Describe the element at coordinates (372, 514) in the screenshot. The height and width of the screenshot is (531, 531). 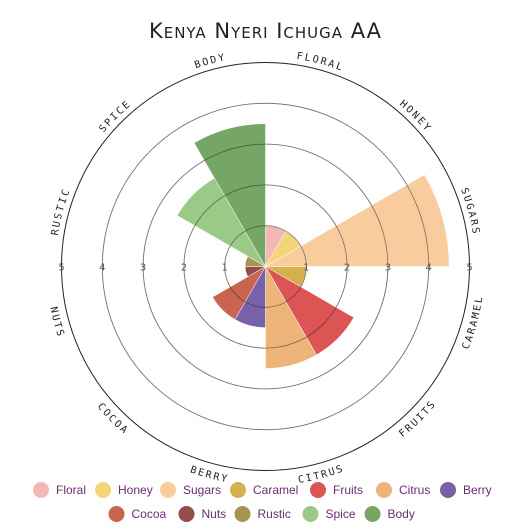
I see `legend-swatch-body` at that location.